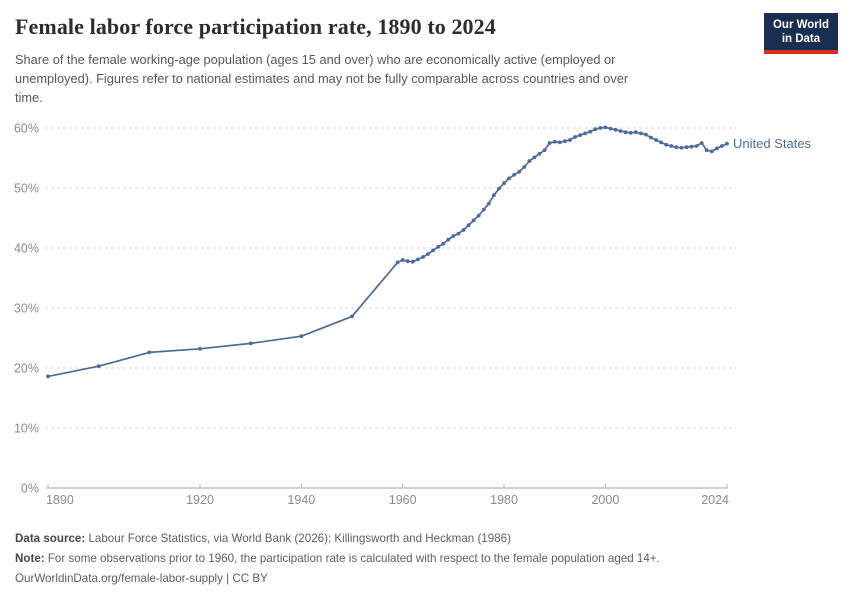 This screenshot has height=600, width=850. What do you see at coordinates (26, 309) in the screenshot?
I see `y-tick-label: 30%` at bounding box center [26, 309].